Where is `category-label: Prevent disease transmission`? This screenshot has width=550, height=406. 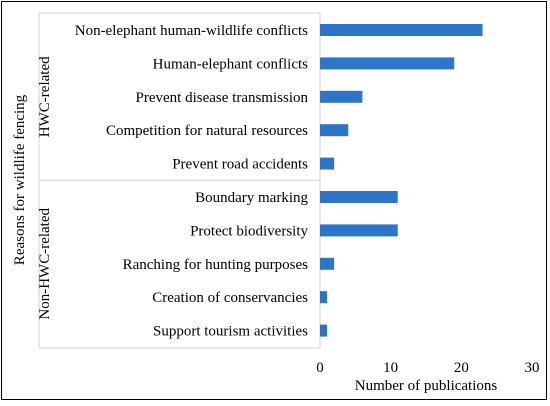
category-label: Prevent disease transmission is located at coordinates (222, 98).